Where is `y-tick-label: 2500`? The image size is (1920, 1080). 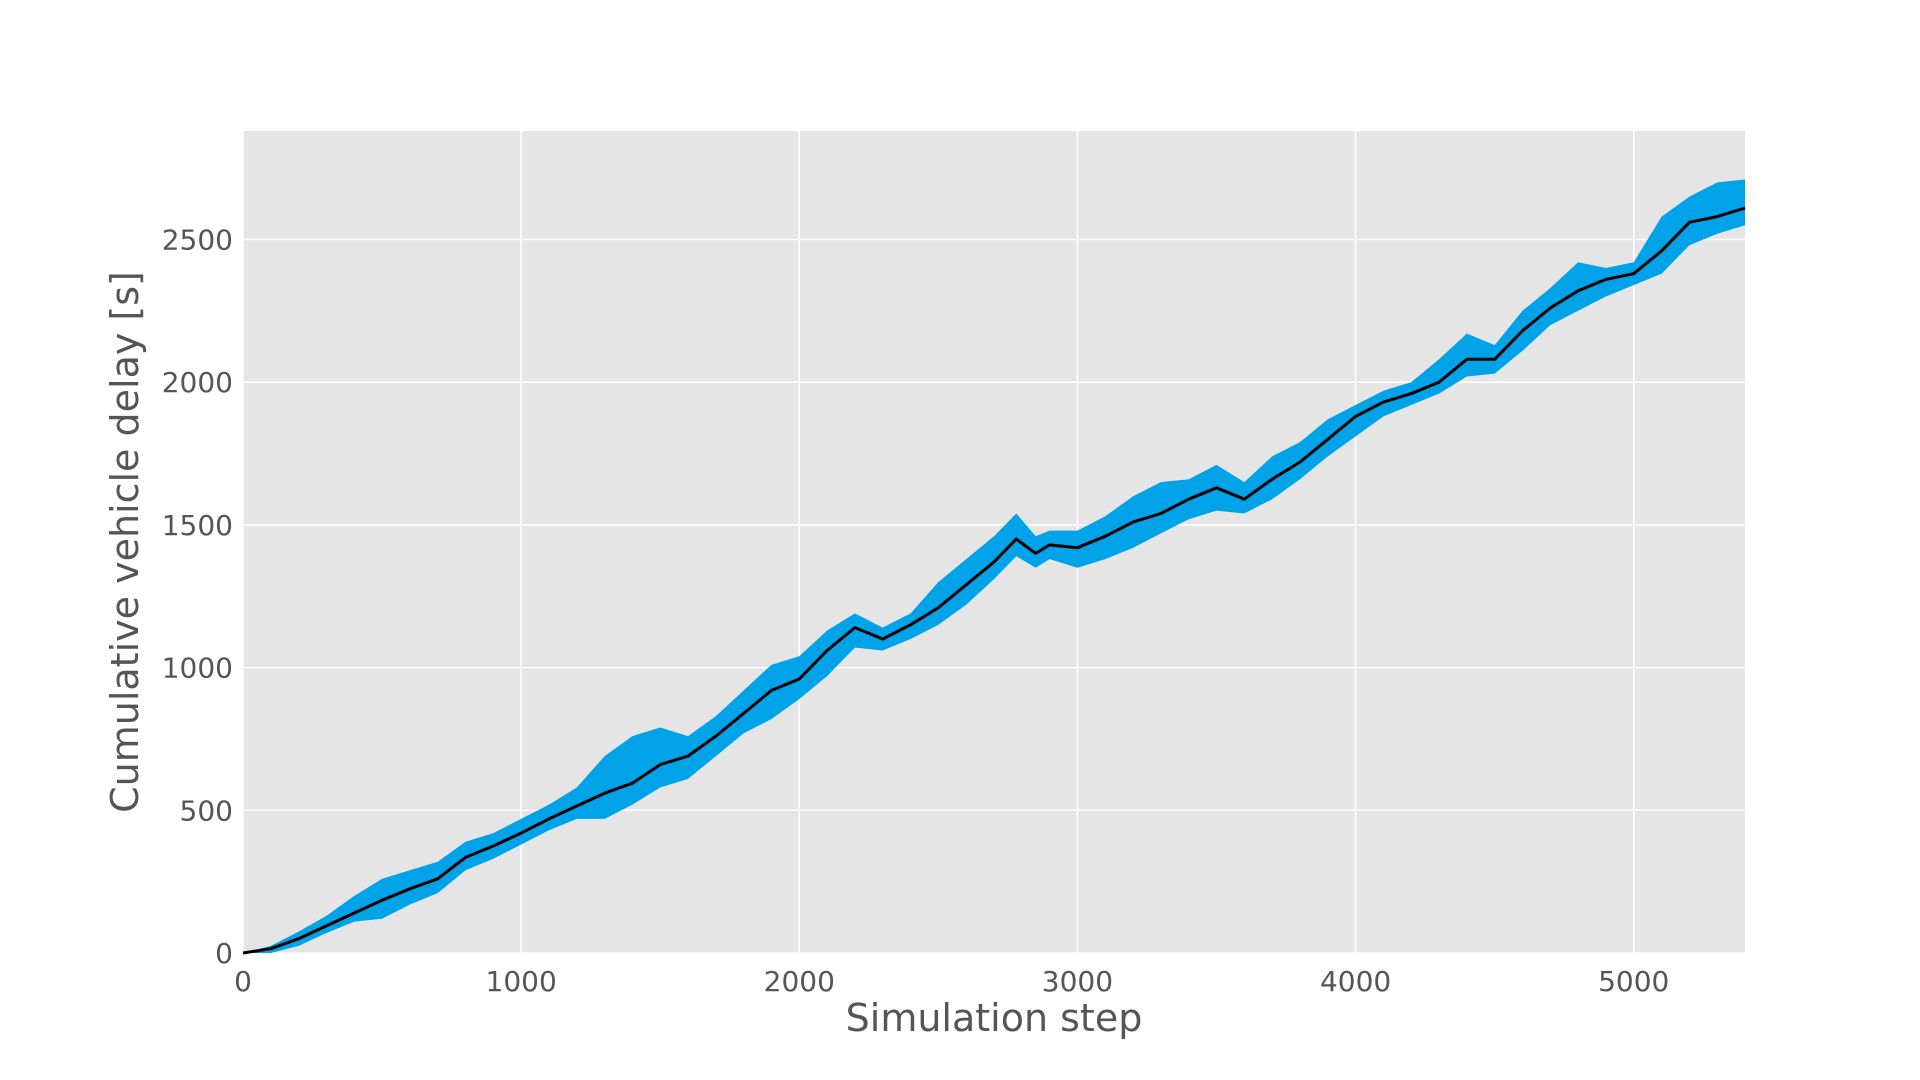 y-tick-label: 2500 is located at coordinates (197, 239).